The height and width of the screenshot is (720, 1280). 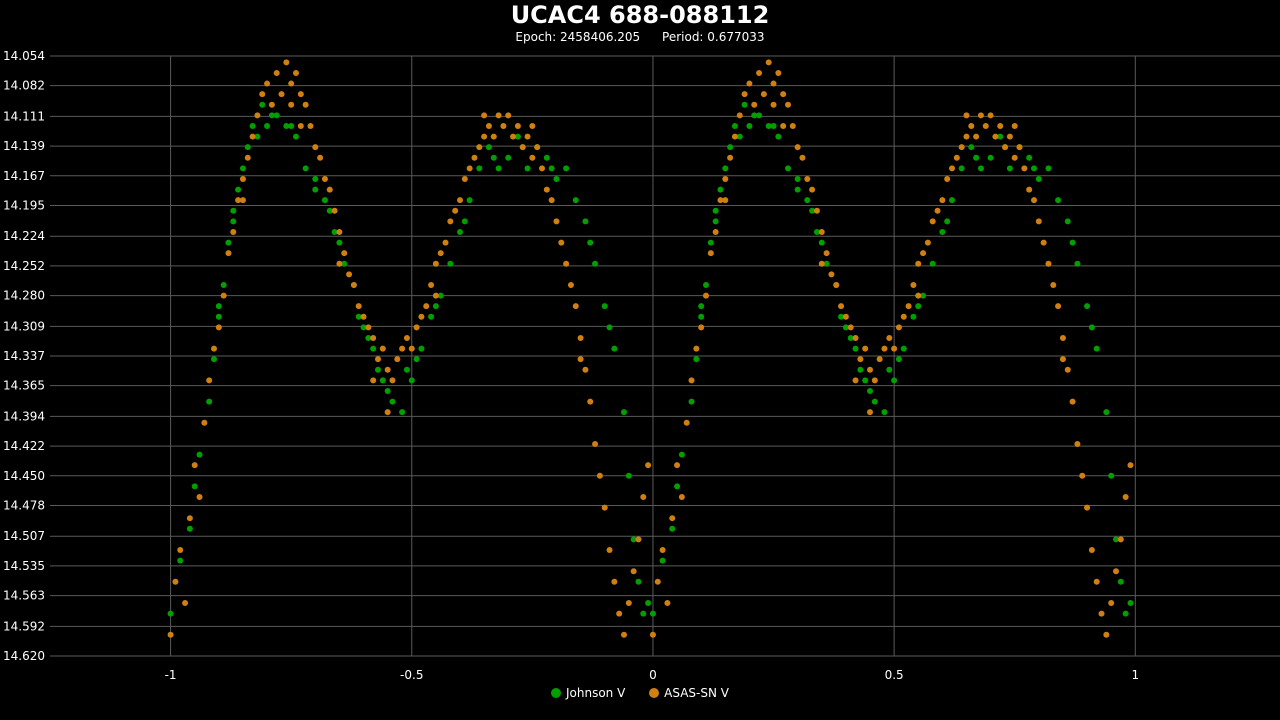 What do you see at coordinates (24, 505) in the screenshot?
I see `y-tick-label: 14.478` at bounding box center [24, 505].